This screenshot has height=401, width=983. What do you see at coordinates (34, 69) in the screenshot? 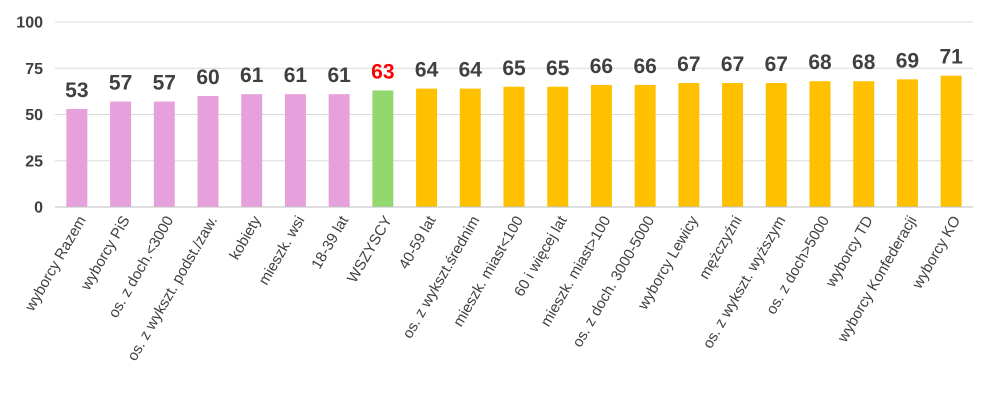
I see `y-tick-label: 75` at bounding box center [34, 69].